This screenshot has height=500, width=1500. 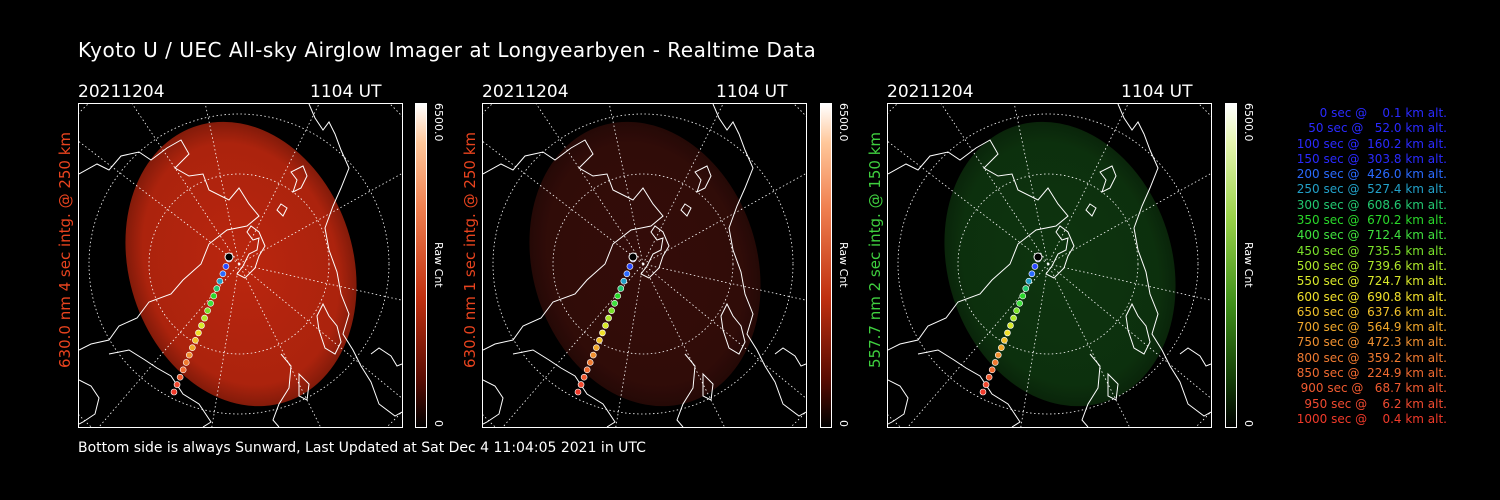 What do you see at coordinates (438, 122) in the screenshot?
I see `panel-1-colorbar-max: 6500.0` at bounding box center [438, 122].